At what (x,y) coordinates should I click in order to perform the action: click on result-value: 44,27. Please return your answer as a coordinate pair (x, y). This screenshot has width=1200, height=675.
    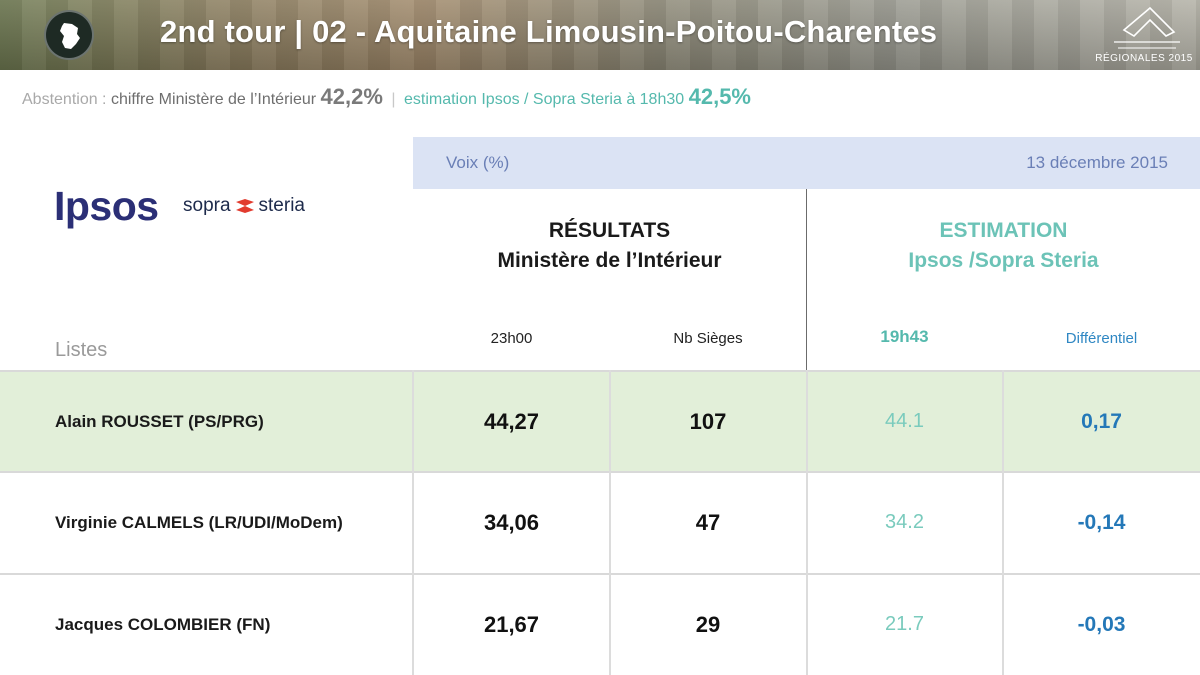
    Looking at the image, I should click on (511, 421).